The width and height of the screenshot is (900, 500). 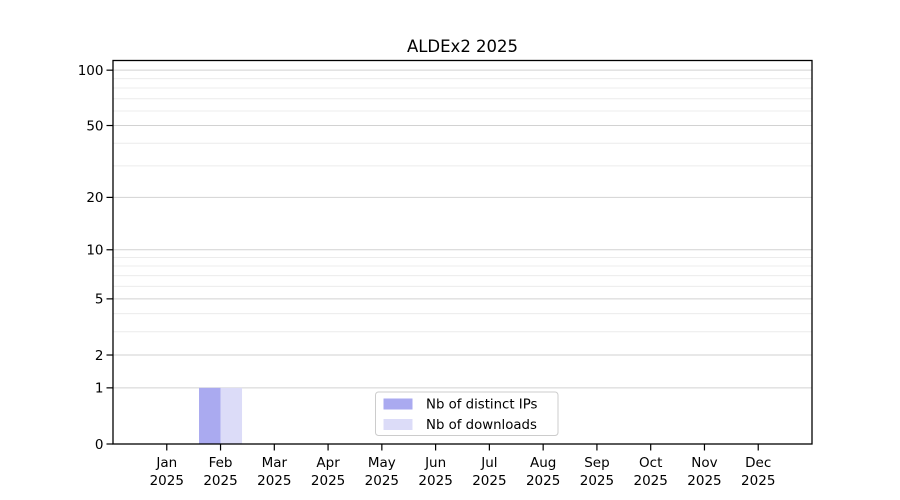 What do you see at coordinates (382, 472) in the screenshot?
I see `x-tick-label: May 2025` at bounding box center [382, 472].